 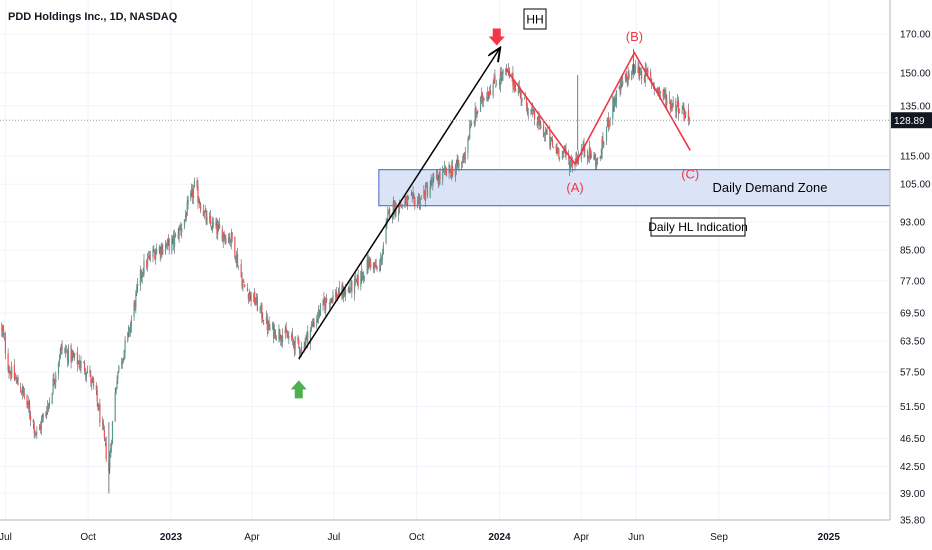 I want to click on chart-title: PDD Holdings Inc., 1D, NASDAQ, so click(x=93, y=17).